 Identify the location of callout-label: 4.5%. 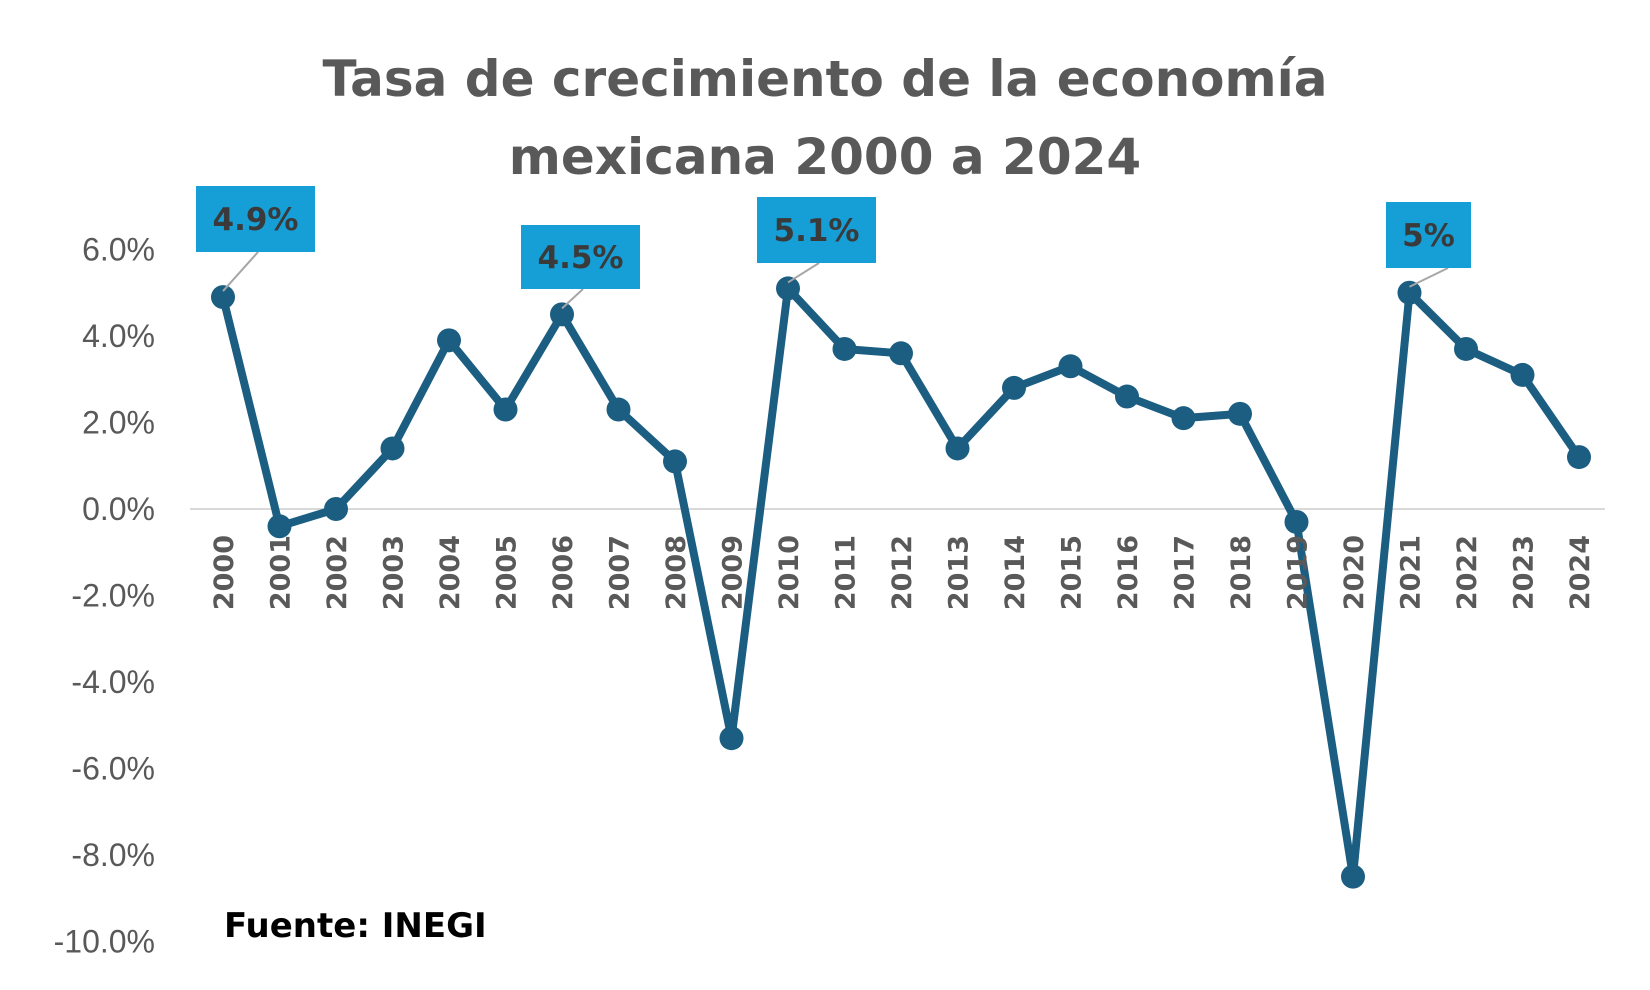
(581, 258).